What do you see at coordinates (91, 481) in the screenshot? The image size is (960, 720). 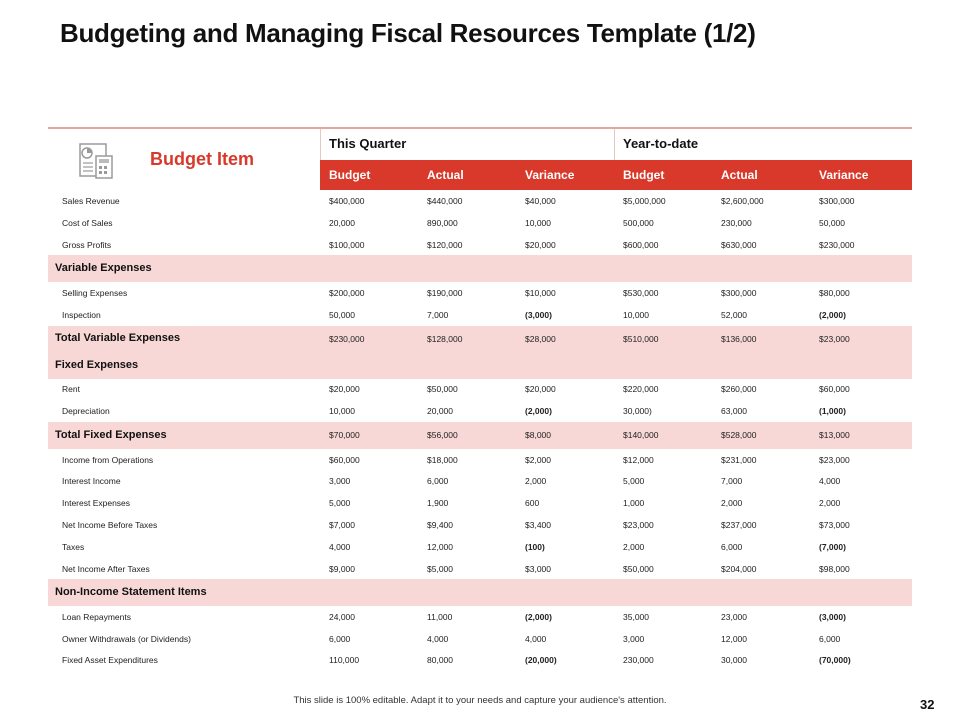 I see `row-label: Interest Income` at bounding box center [91, 481].